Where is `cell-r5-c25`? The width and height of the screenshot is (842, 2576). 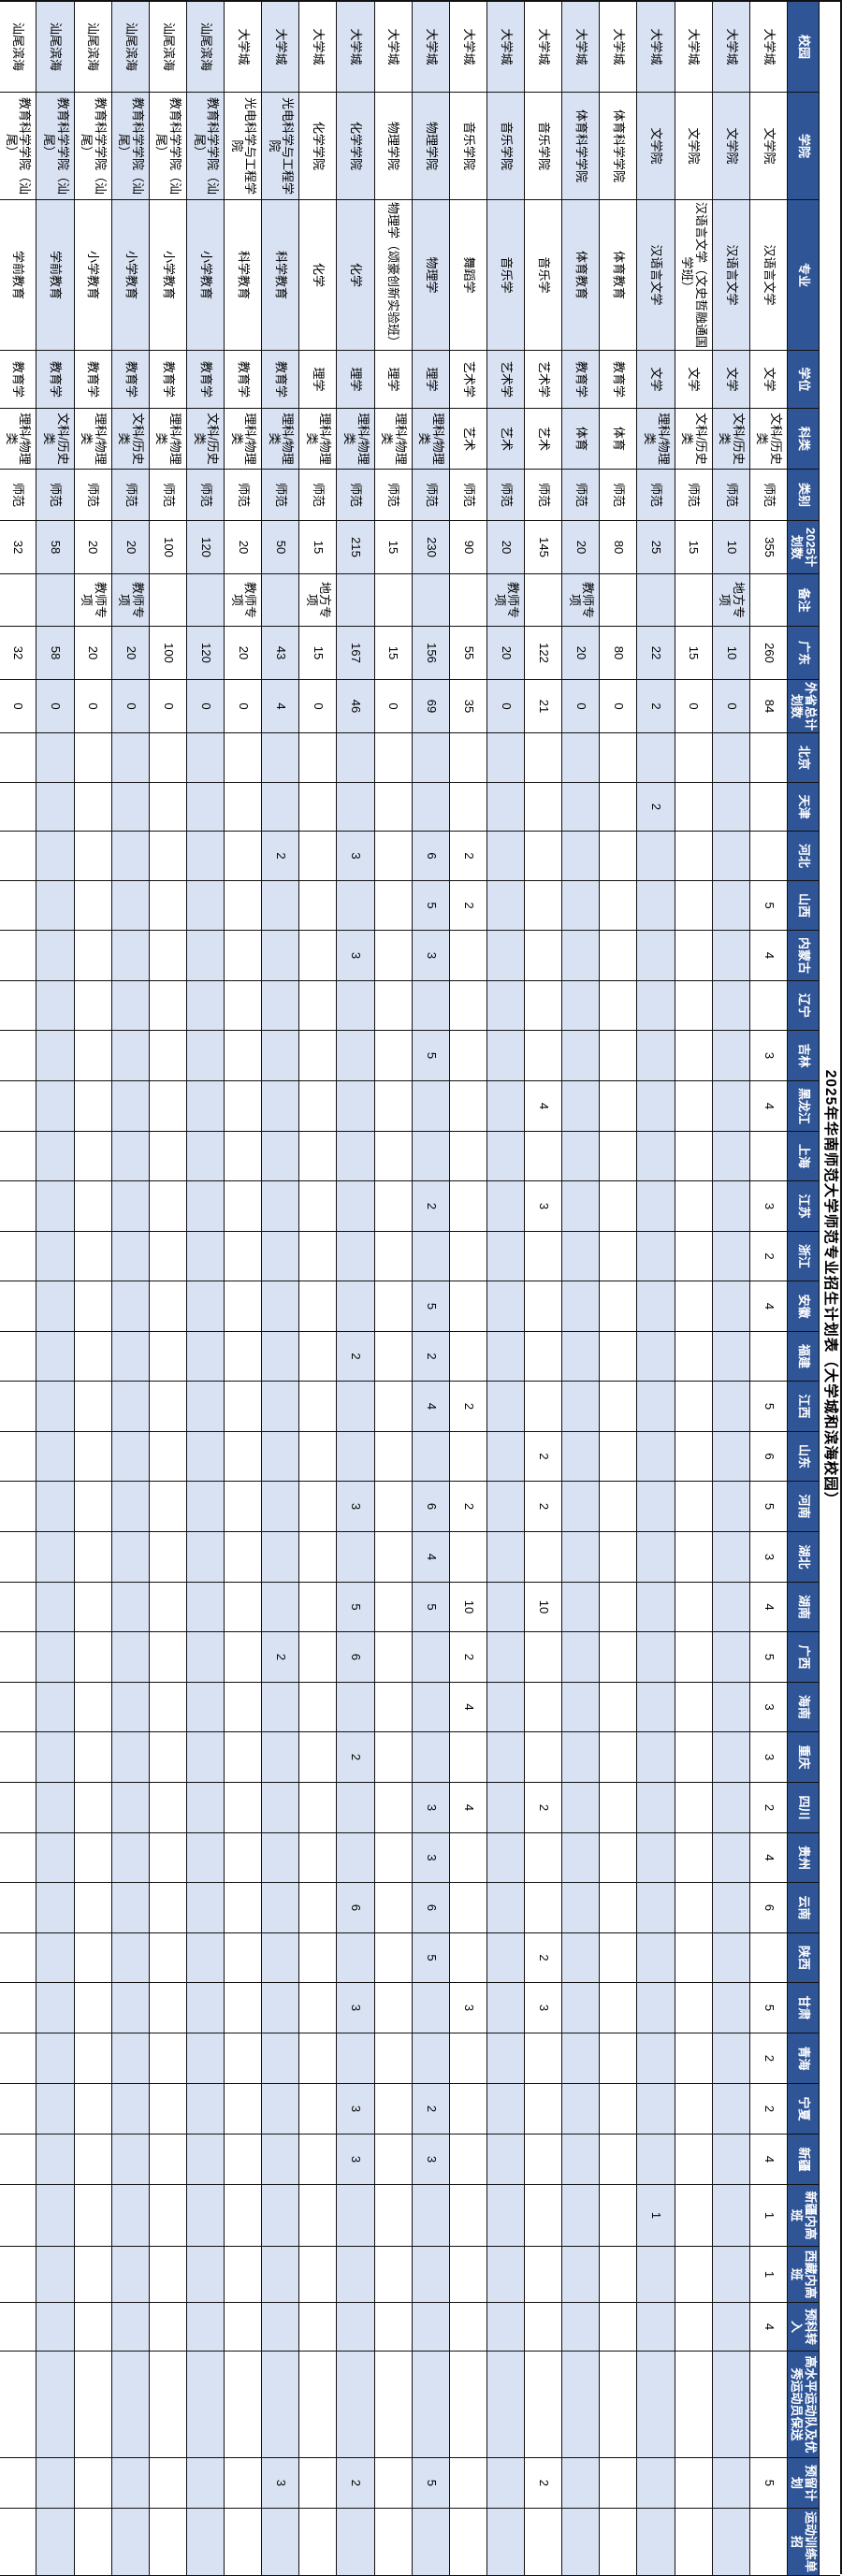
cell-r5-c25 is located at coordinates (618, 1457).